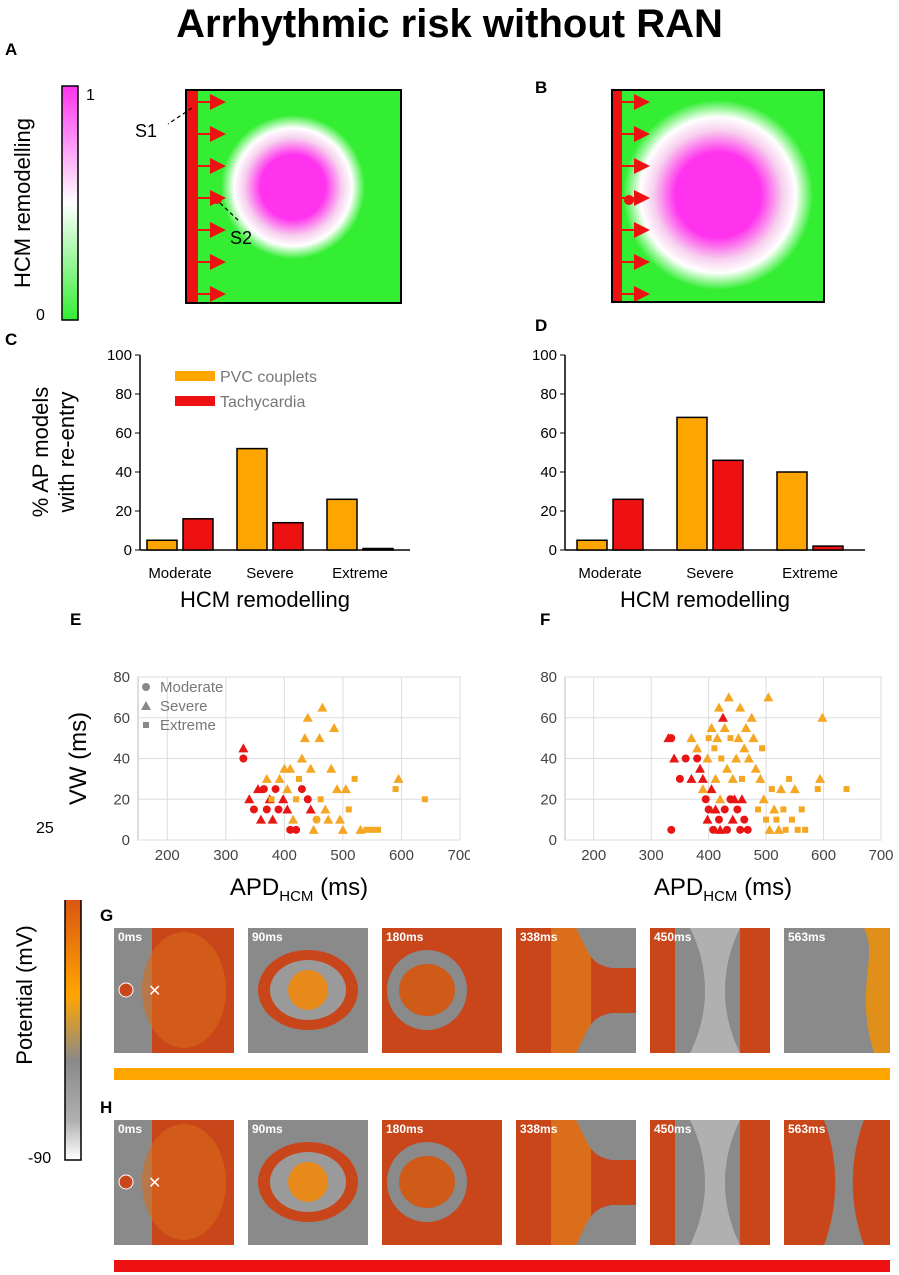 This screenshot has width=899, height=1275. Describe the element at coordinates (184, 990) in the screenshot. I see `wave-front` at that location.